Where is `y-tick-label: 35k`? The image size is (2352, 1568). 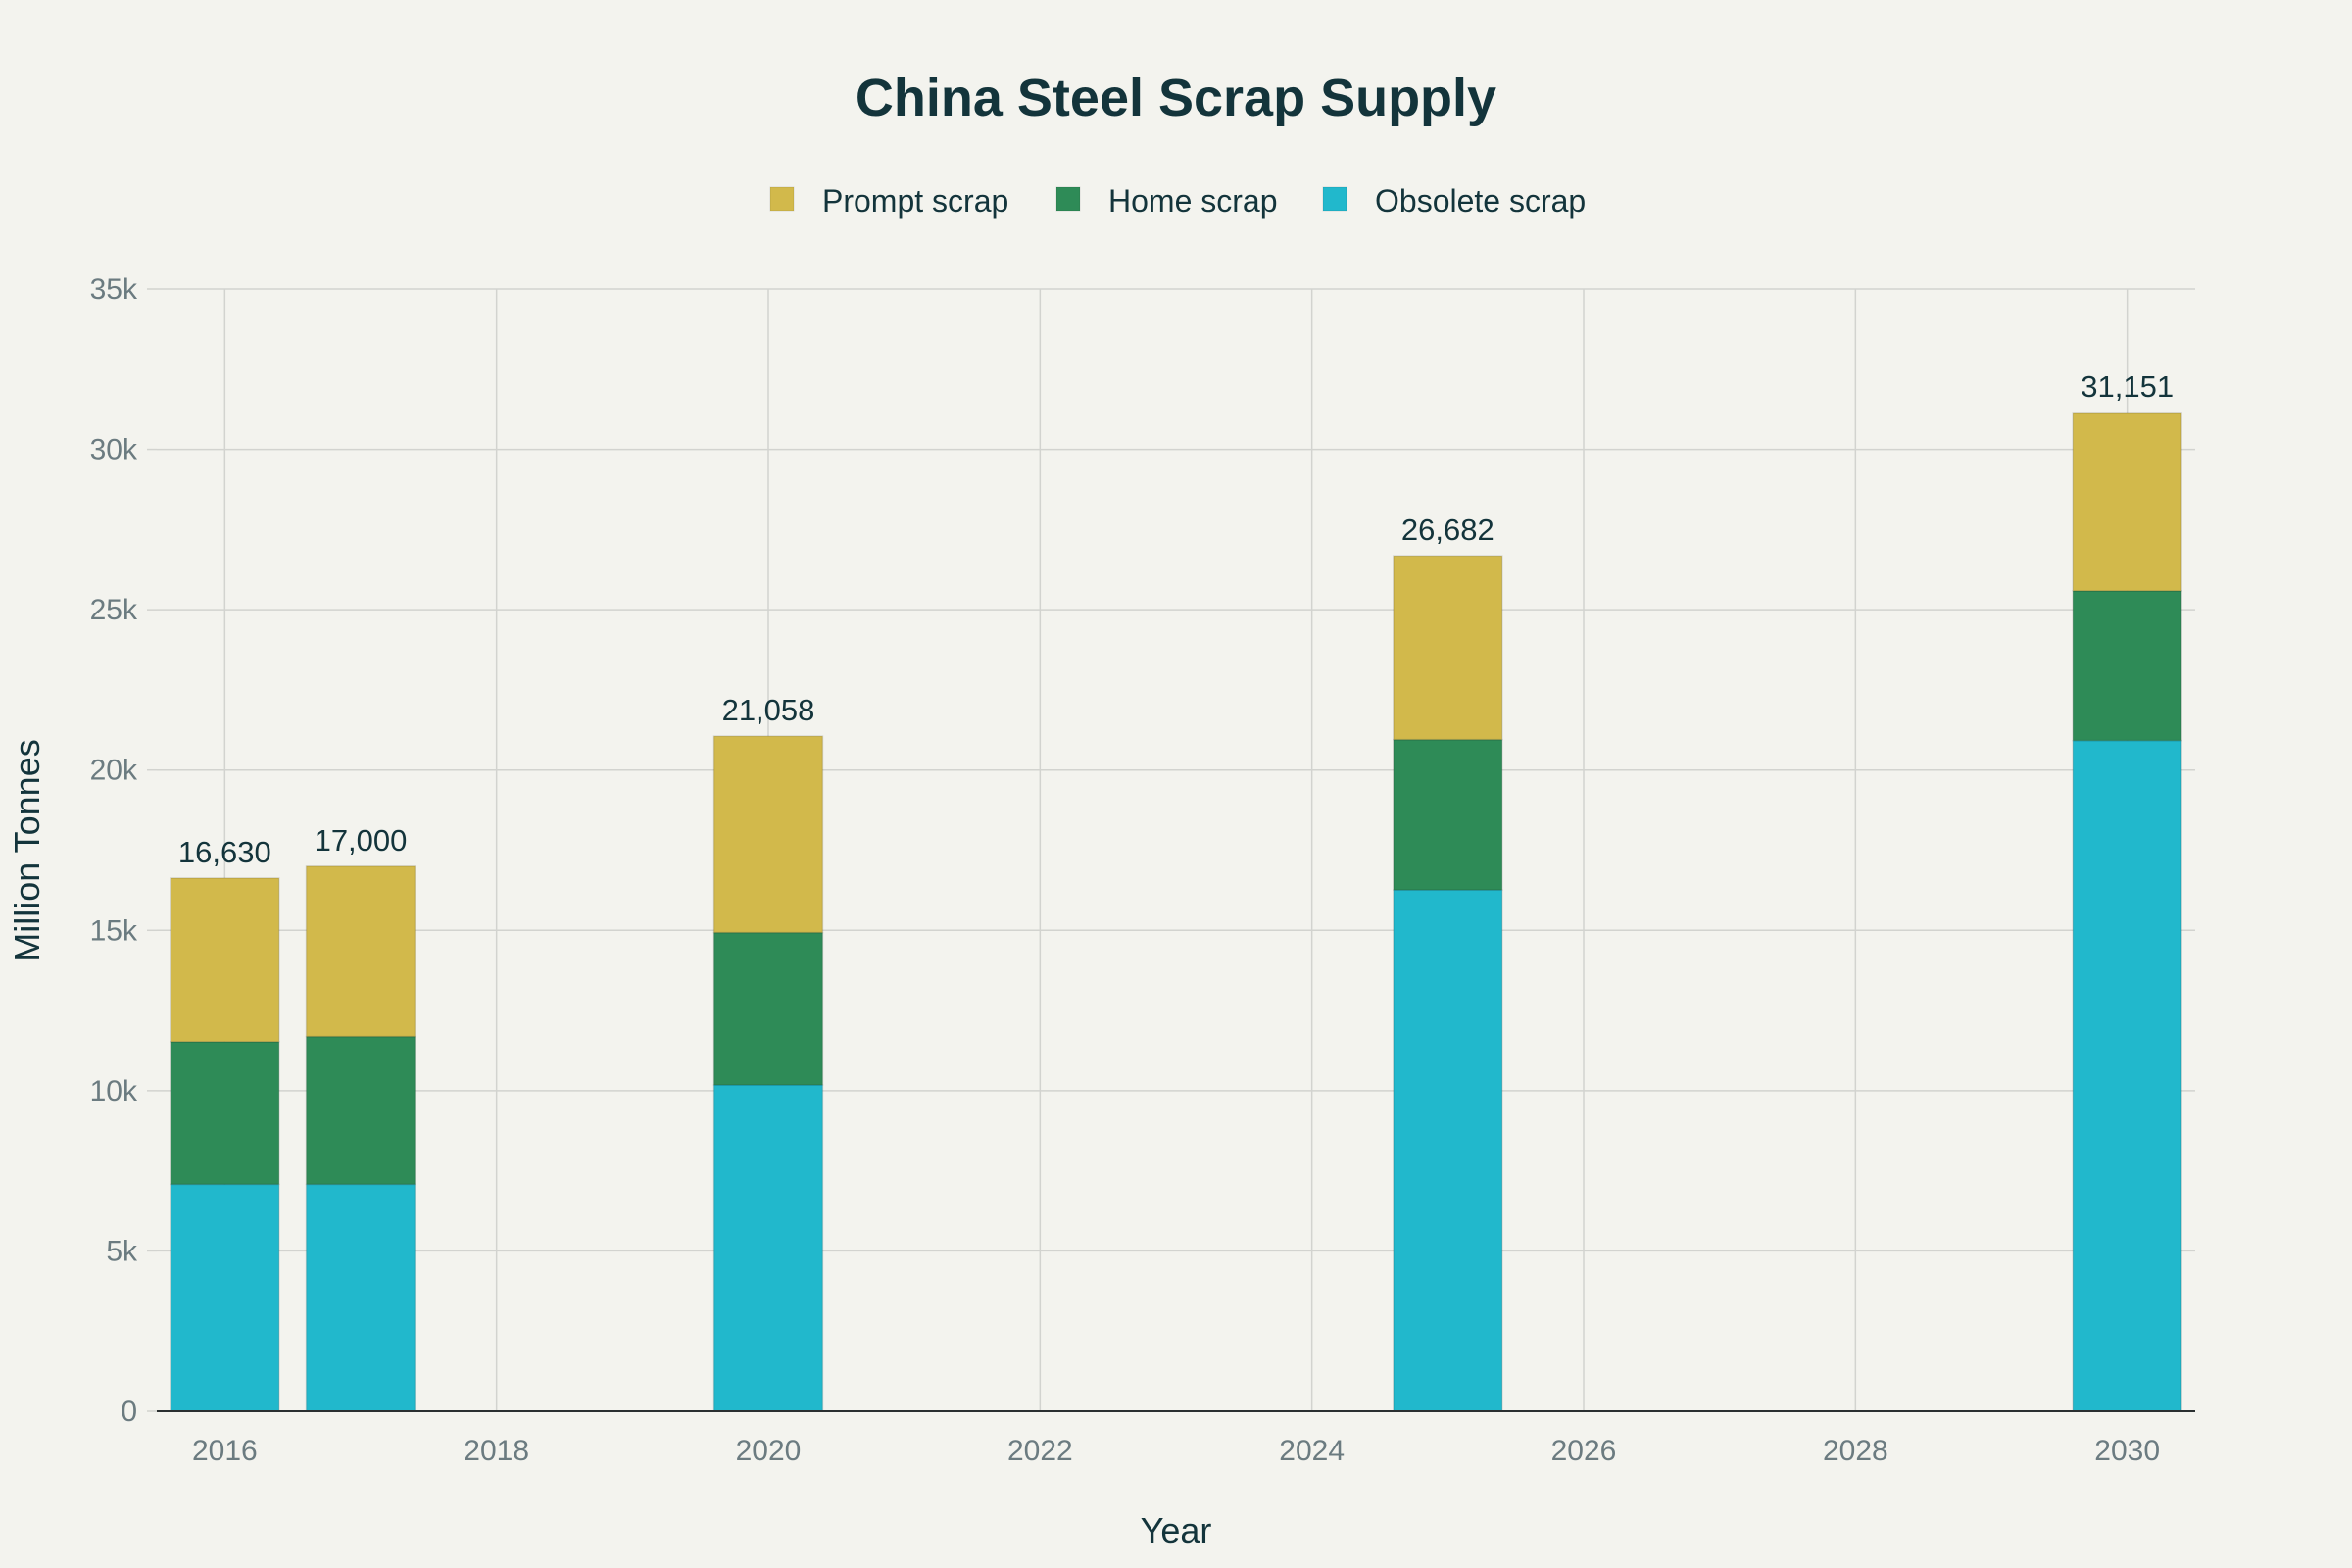 y-tick-label: 35k is located at coordinates (114, 289).